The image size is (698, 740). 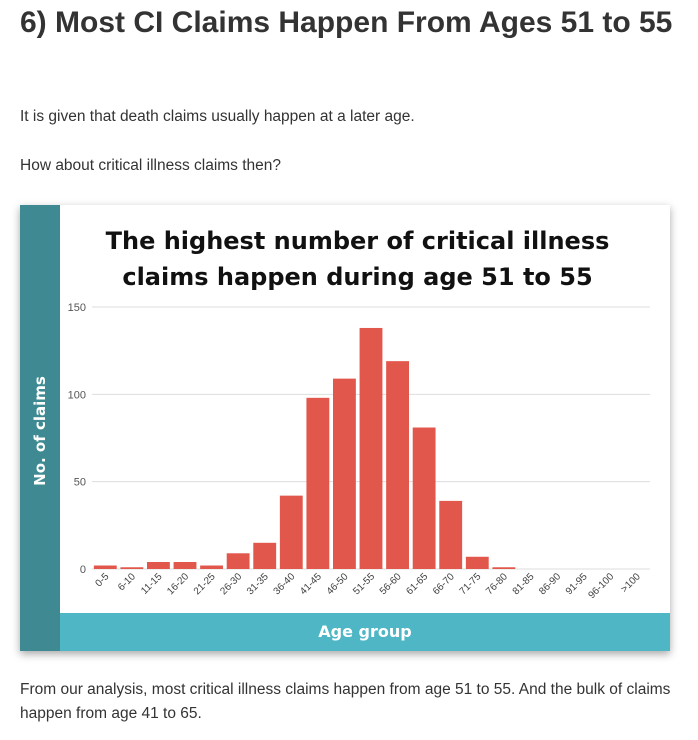 What do you see at coordinates (631, 583) in the screenshot?
I see `x-tick-label: >100` at bounding box center [631, 583].